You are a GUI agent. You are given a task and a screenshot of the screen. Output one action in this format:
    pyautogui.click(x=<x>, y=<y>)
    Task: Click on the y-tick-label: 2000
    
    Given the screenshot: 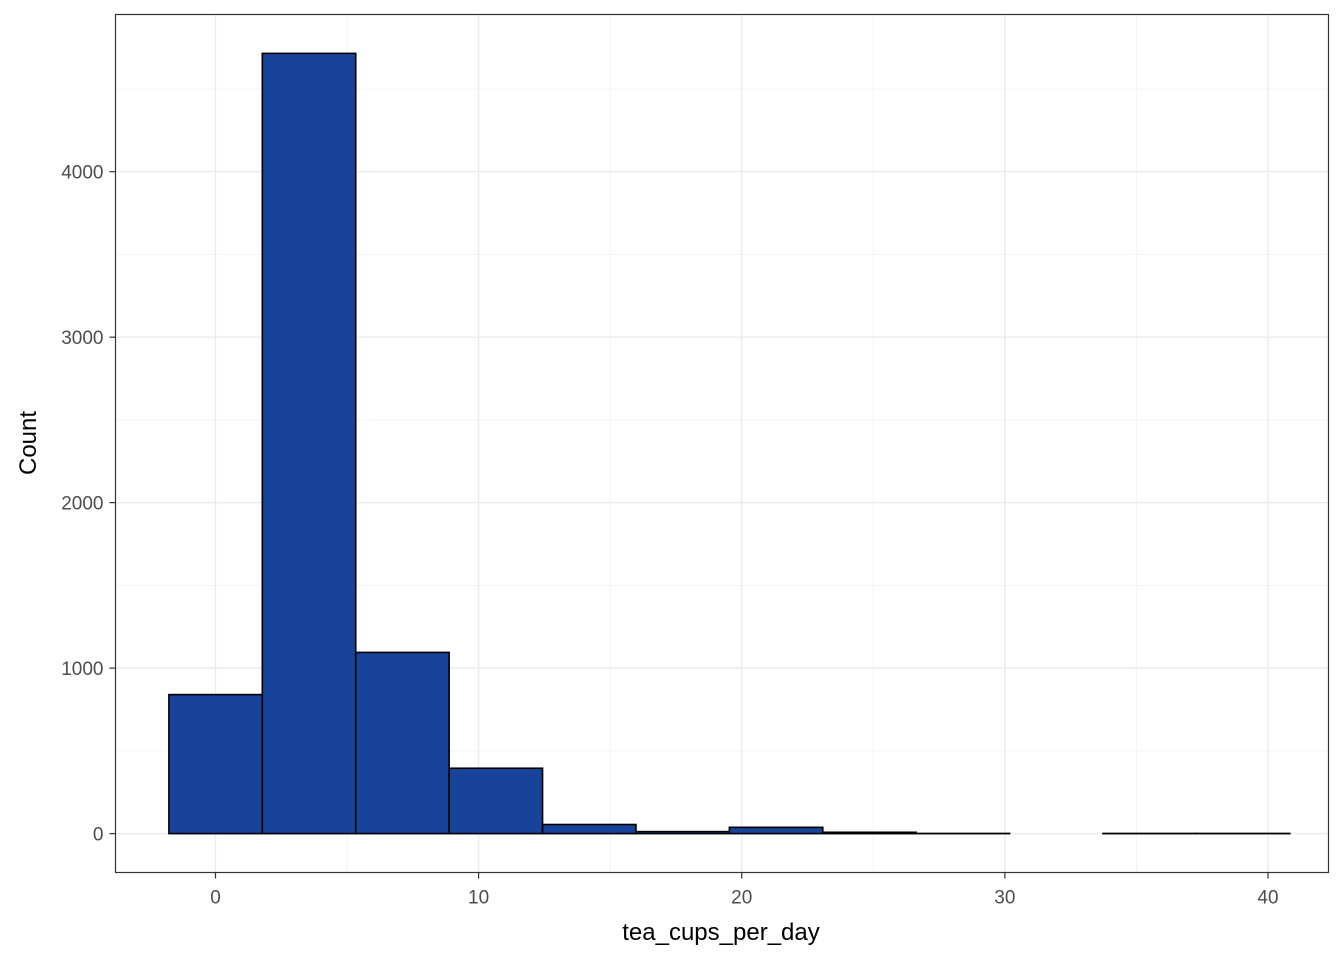 What is the action you would take?
    pyautogui.click(x=82, y=504)
    